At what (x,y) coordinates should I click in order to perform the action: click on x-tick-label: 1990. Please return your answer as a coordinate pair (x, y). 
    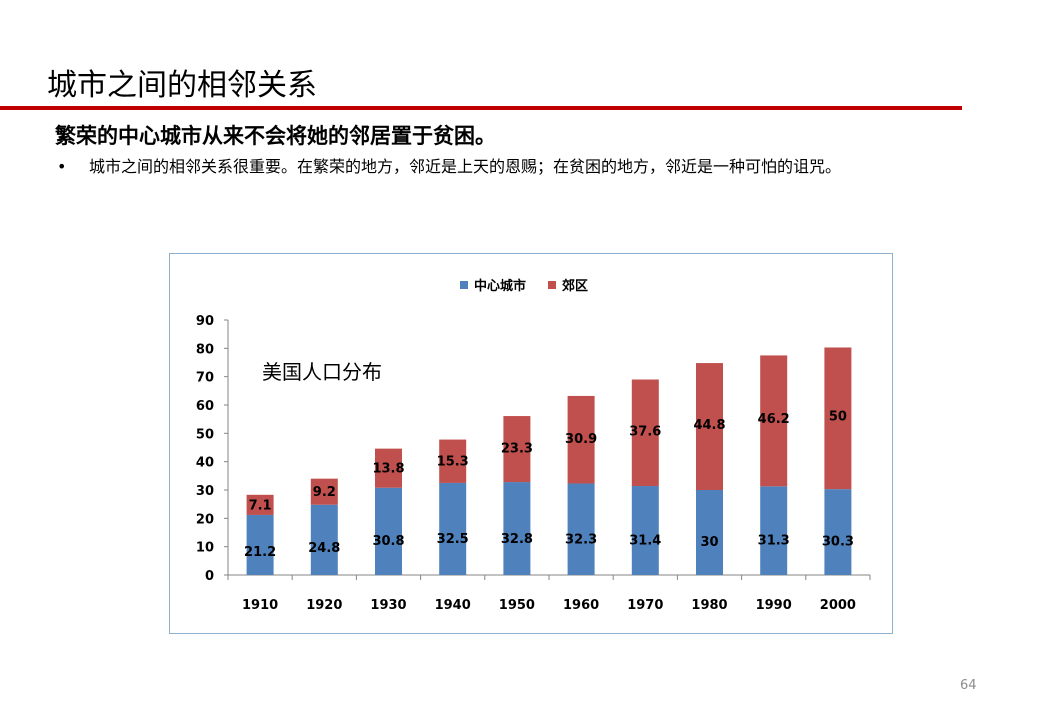
    Looking at the image, I should click on (774, 605).